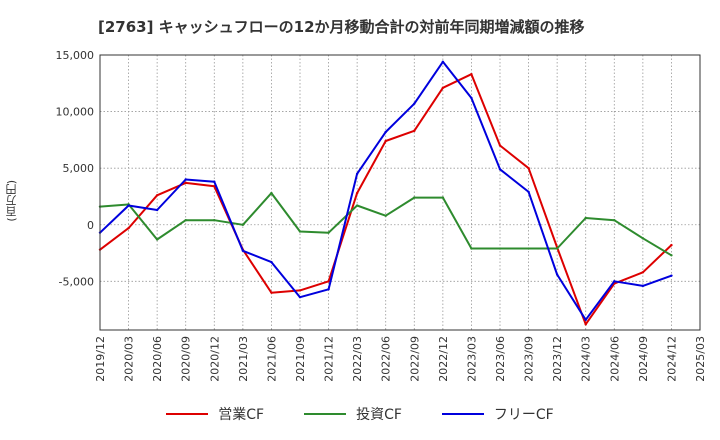 This screenshot has height=440, width=720. Describe the element at coordinates (643, 359) in the screenshot. I see `x-tick-label: 2024/09` at that location.